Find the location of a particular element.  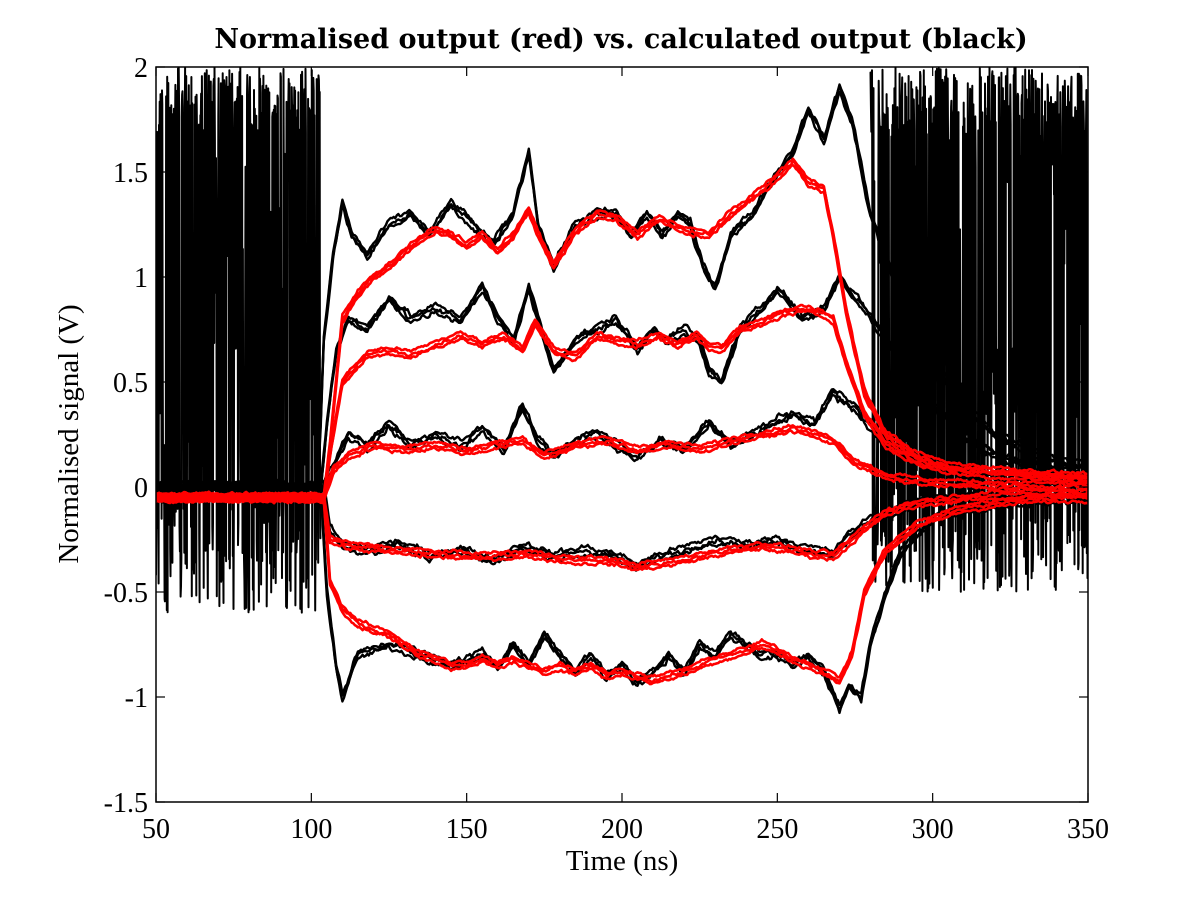

y-tick-label: -1 is located at coordinates (136, 698).